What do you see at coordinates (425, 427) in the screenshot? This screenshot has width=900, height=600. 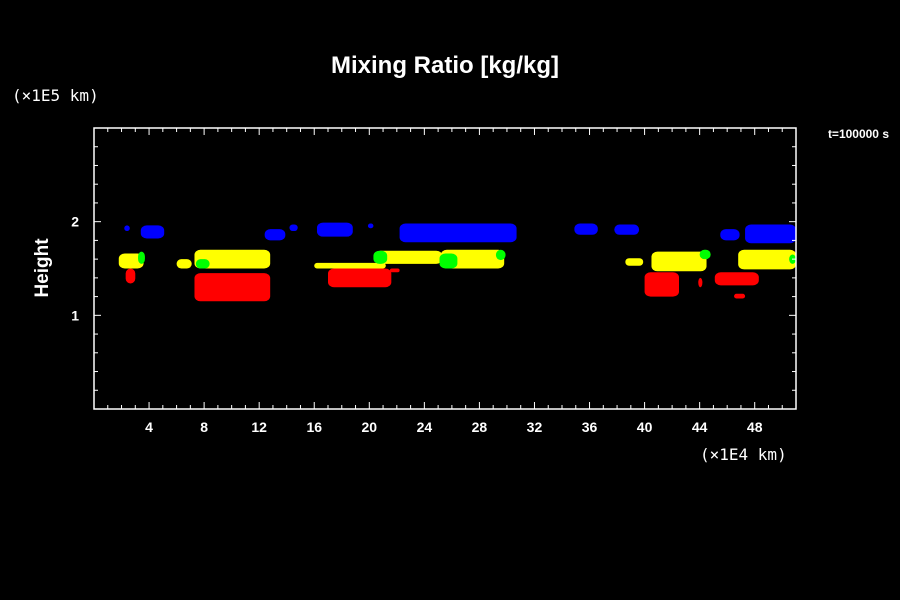 I see `x-tick-label: 24` at bounding box center [425, 427].